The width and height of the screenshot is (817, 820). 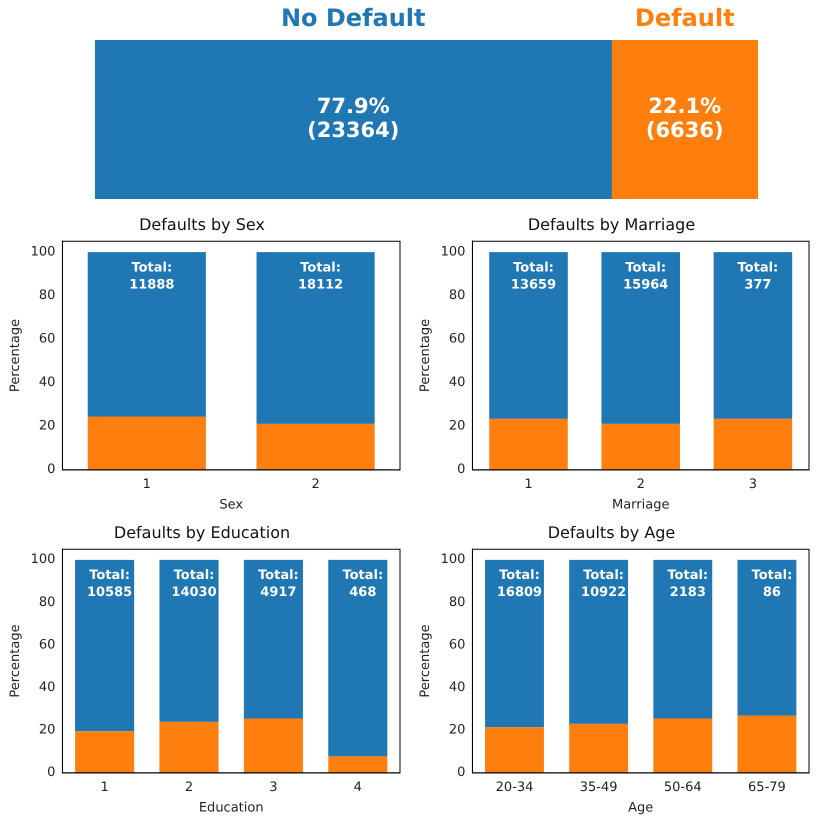 What do you see at coordinates (603, 584) in the screenshot?
I see `annotation: Total: 10922` at bounding box center [603, 584].